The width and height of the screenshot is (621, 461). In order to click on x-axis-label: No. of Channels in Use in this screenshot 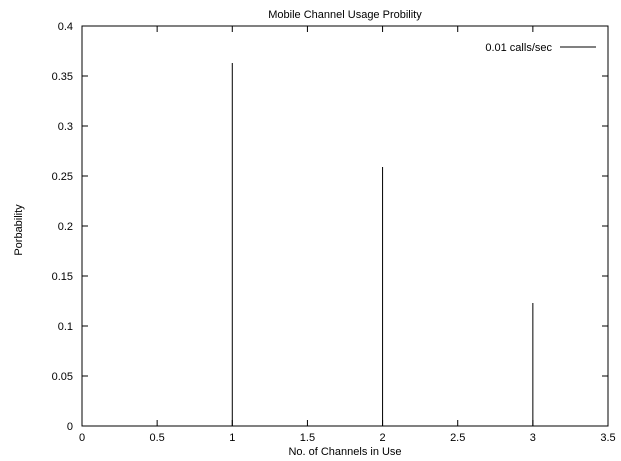, I will do `click(344, 452)`.